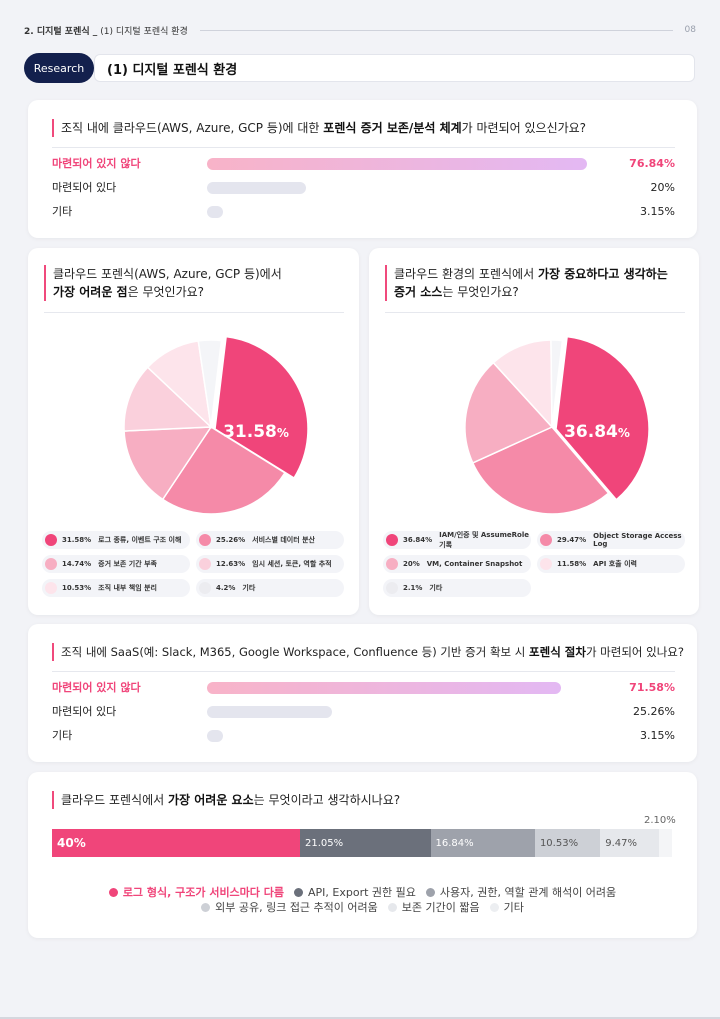 The height and width of the screenshot is (1019, 720). Describe the element at coordinates (528, 892) in the screenshot. I see `q5-legend-label: 사용자, 권한, 역할 관계 해석이 어려움` at that location.